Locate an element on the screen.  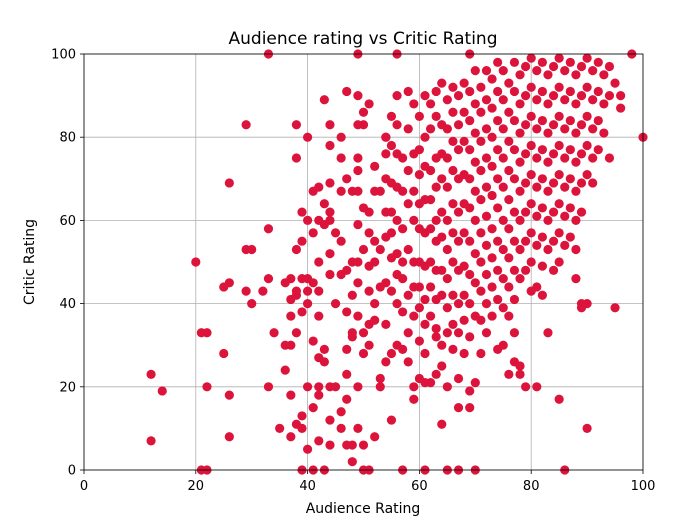
x-tick-label: 0 is located at coordinates (84, 486).